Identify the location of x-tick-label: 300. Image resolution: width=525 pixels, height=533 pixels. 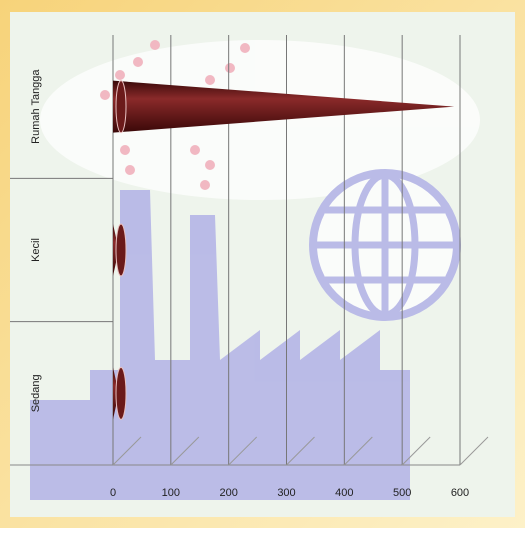
(286, 493).